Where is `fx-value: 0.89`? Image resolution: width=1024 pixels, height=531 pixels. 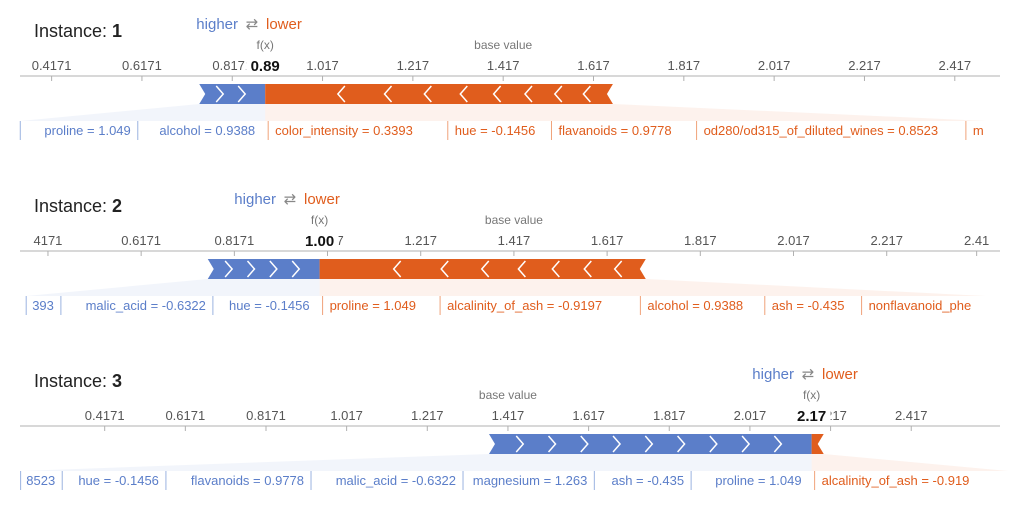
fx-value: 0.89 is located at coordinates (265, 66).